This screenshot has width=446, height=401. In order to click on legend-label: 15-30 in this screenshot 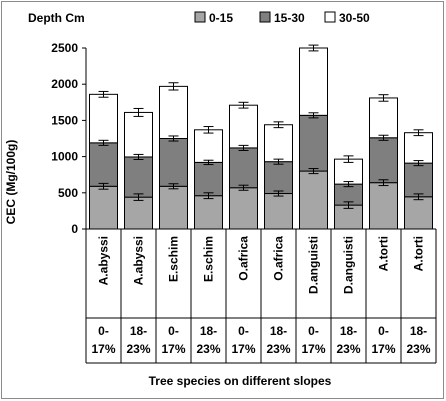, I will do `click(289, 18)`.